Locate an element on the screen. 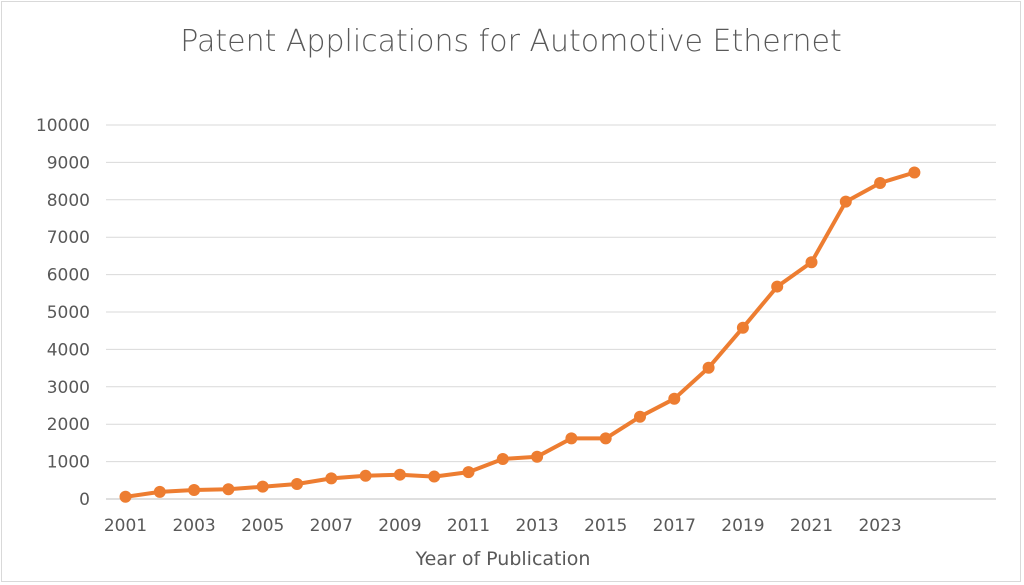 Image resolution: width=1024 pixels, height=585 pixels. x-tick-label: 2019 is located at coordinates (742, 526).